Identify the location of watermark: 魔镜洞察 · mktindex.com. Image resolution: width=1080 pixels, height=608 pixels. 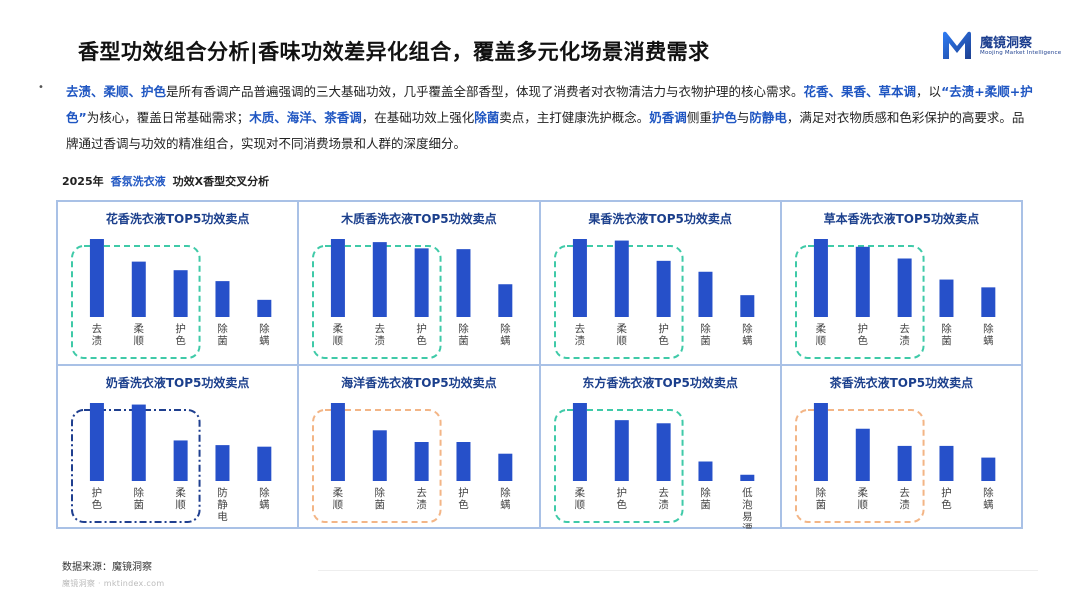
(113, 583).